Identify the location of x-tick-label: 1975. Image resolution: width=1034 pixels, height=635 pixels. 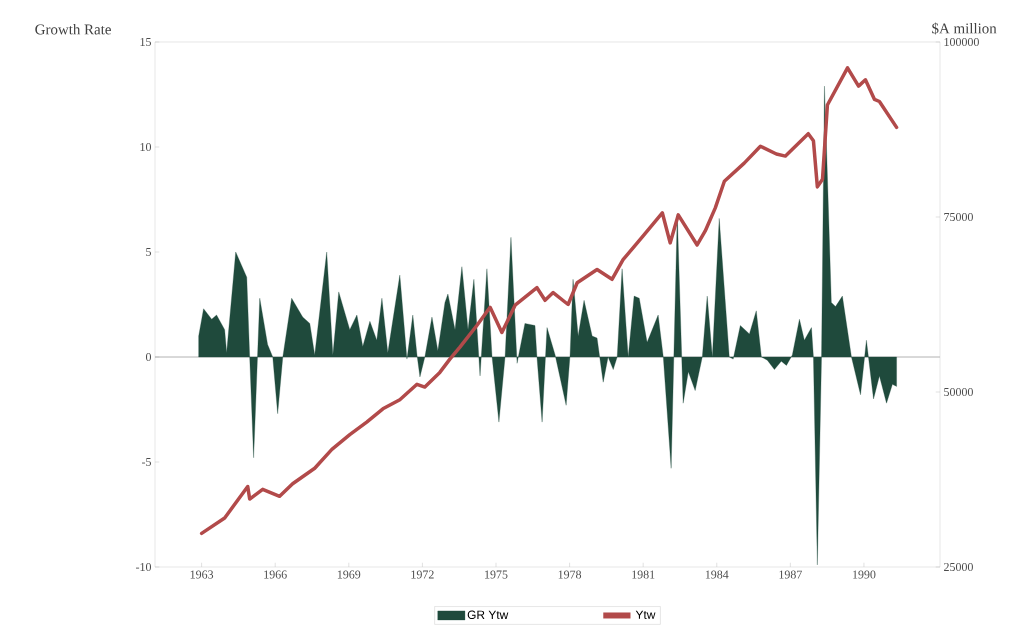
(496, 574).